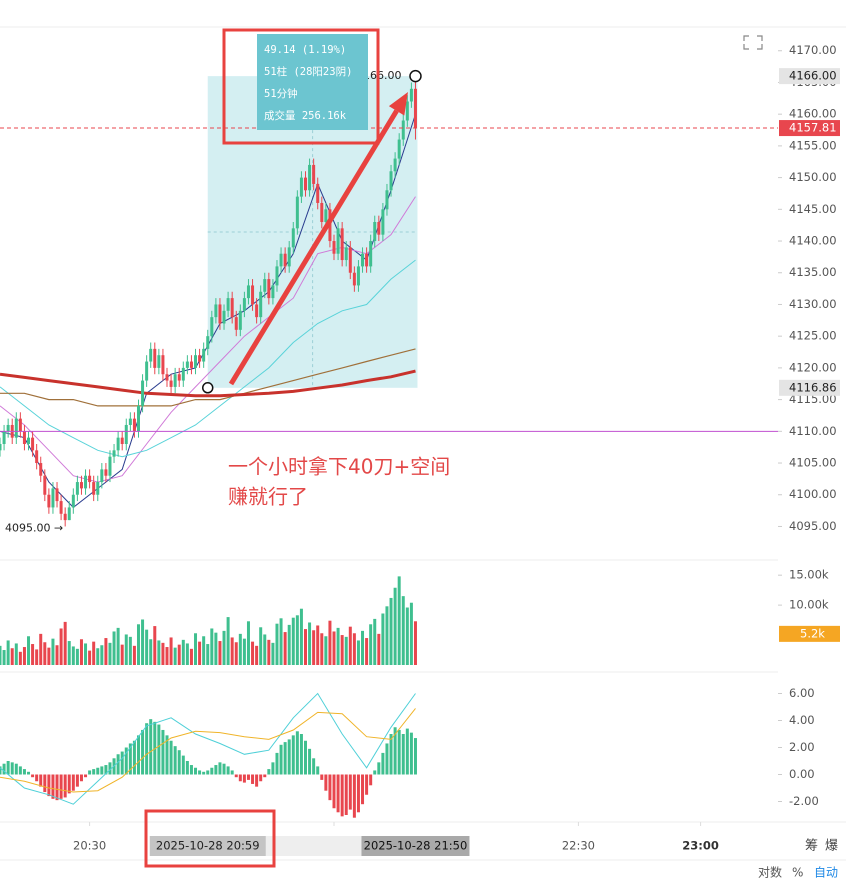 The image size is (846, 884). Describe the element at coordinates (301, 86) in the screenshot. I see `highlight-box` at that location.